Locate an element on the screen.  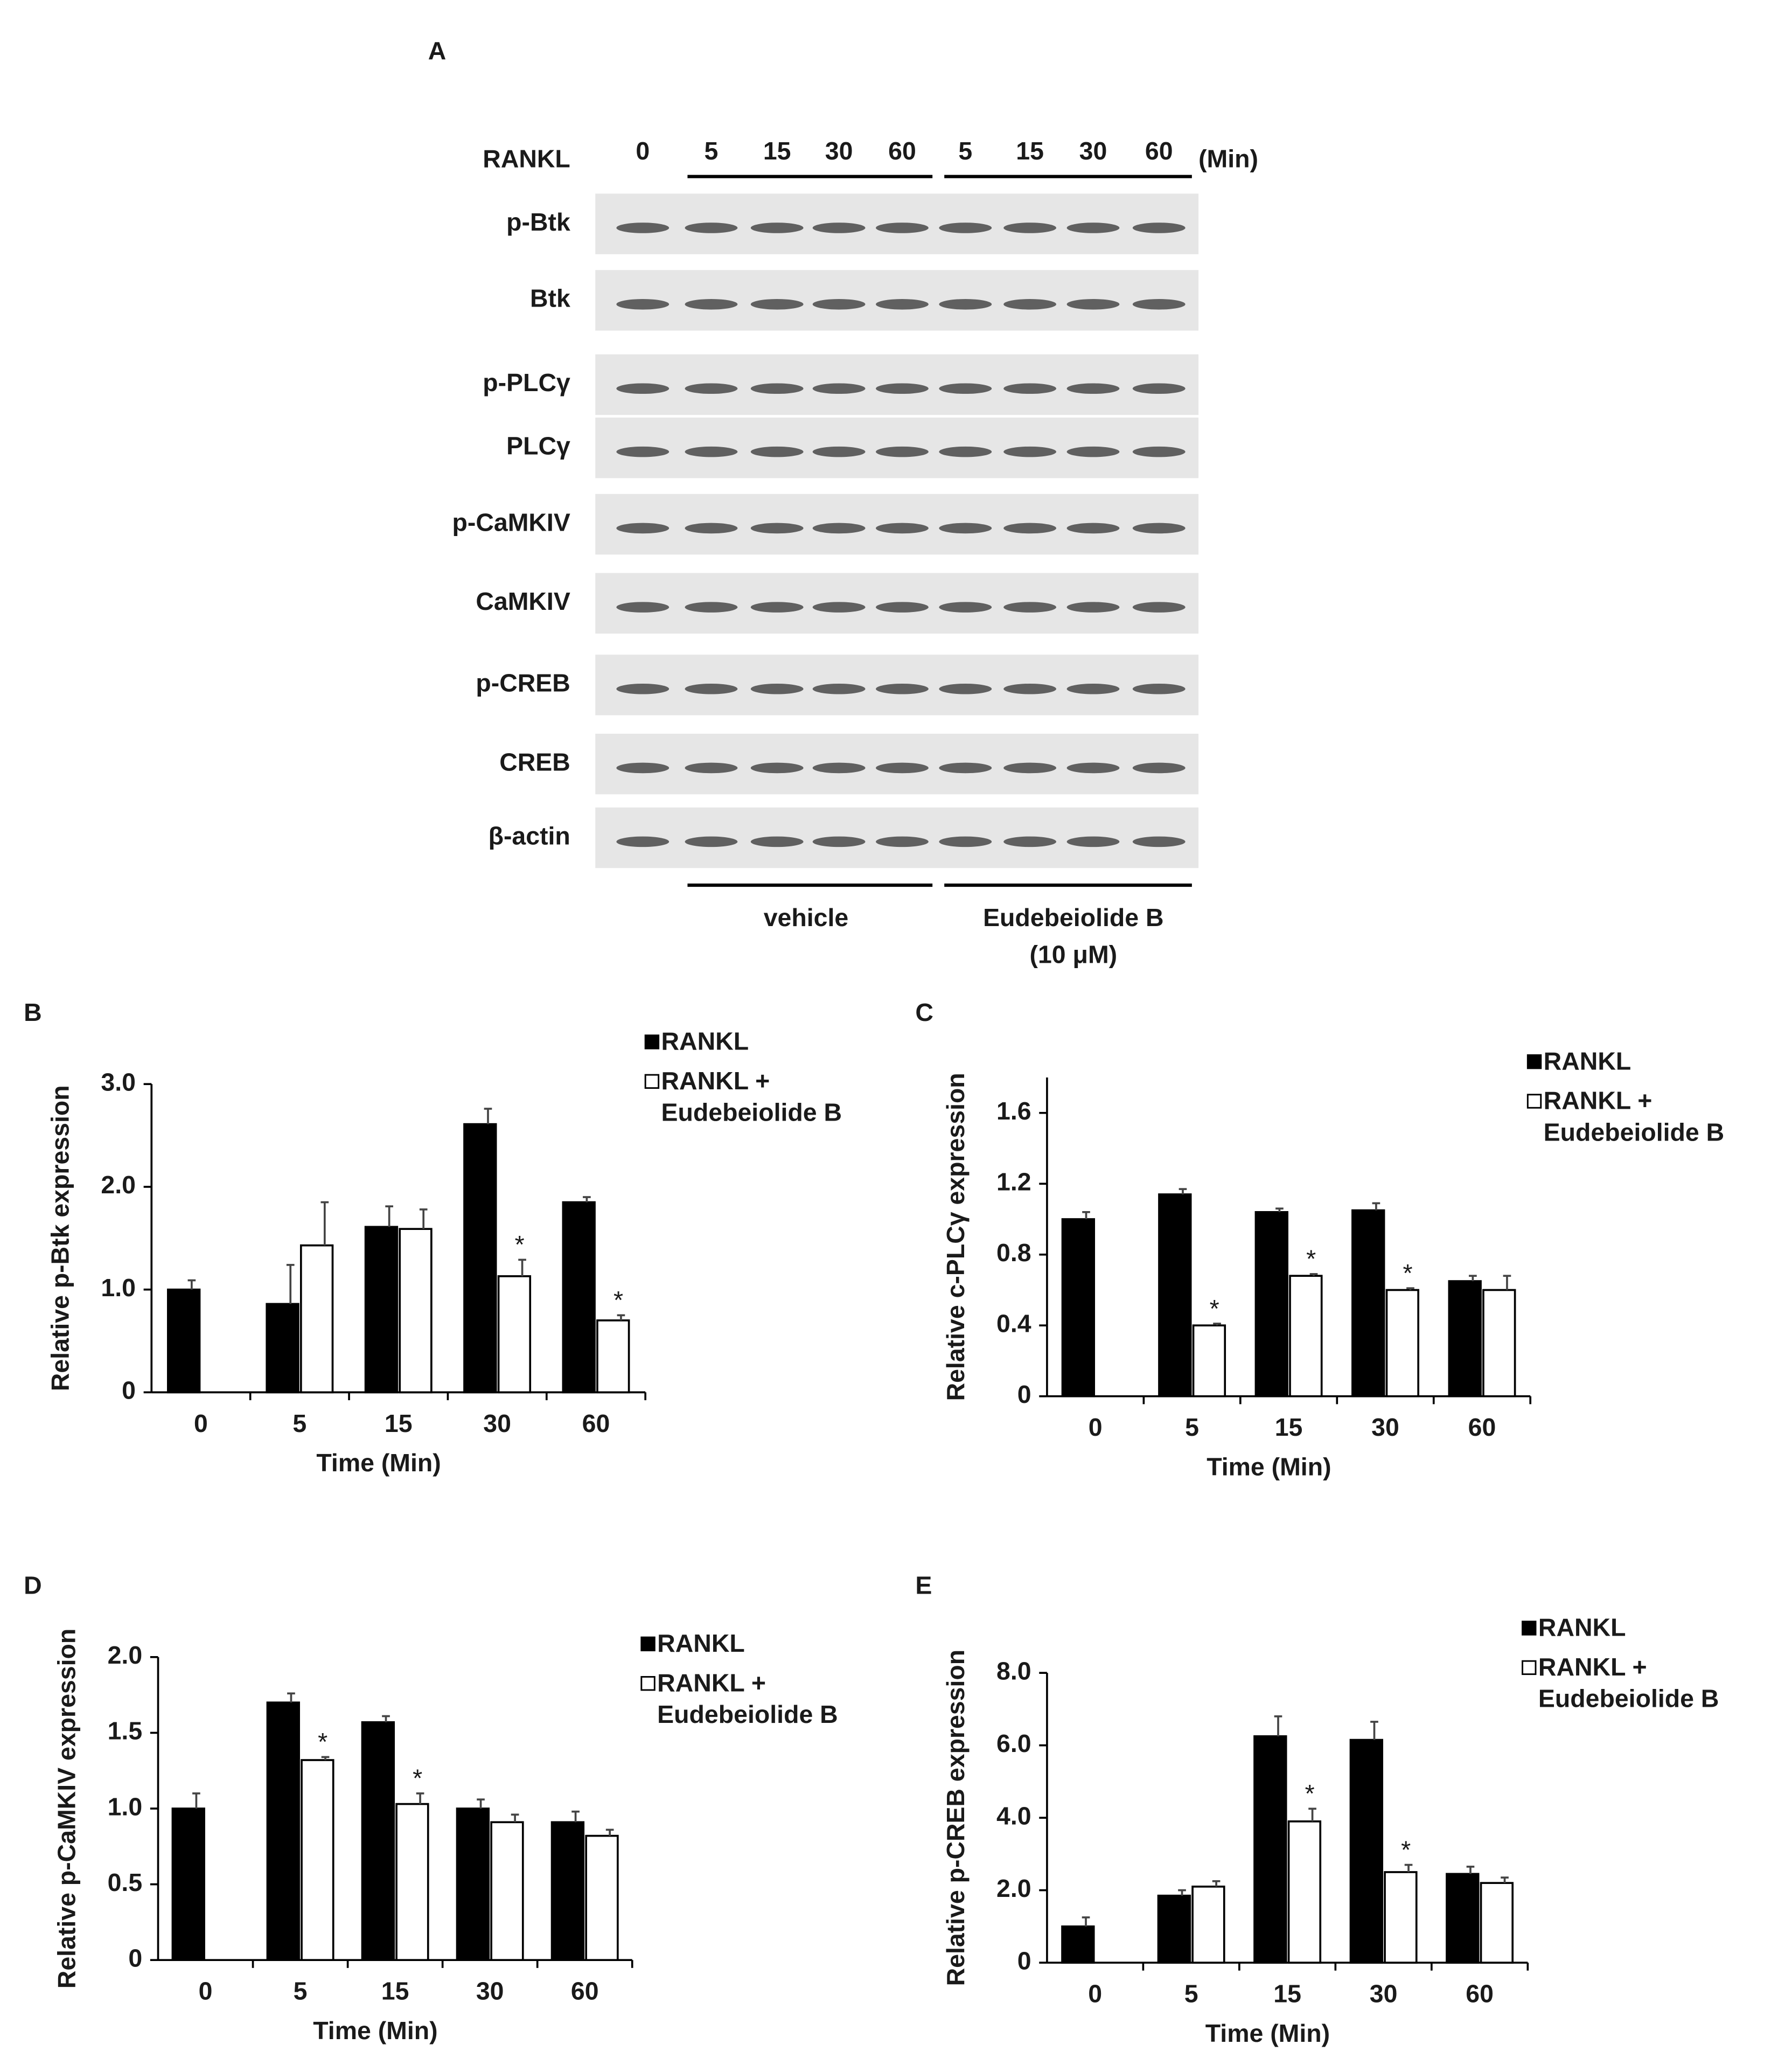
group-label: vehicle is located at coordinates (806, 917).